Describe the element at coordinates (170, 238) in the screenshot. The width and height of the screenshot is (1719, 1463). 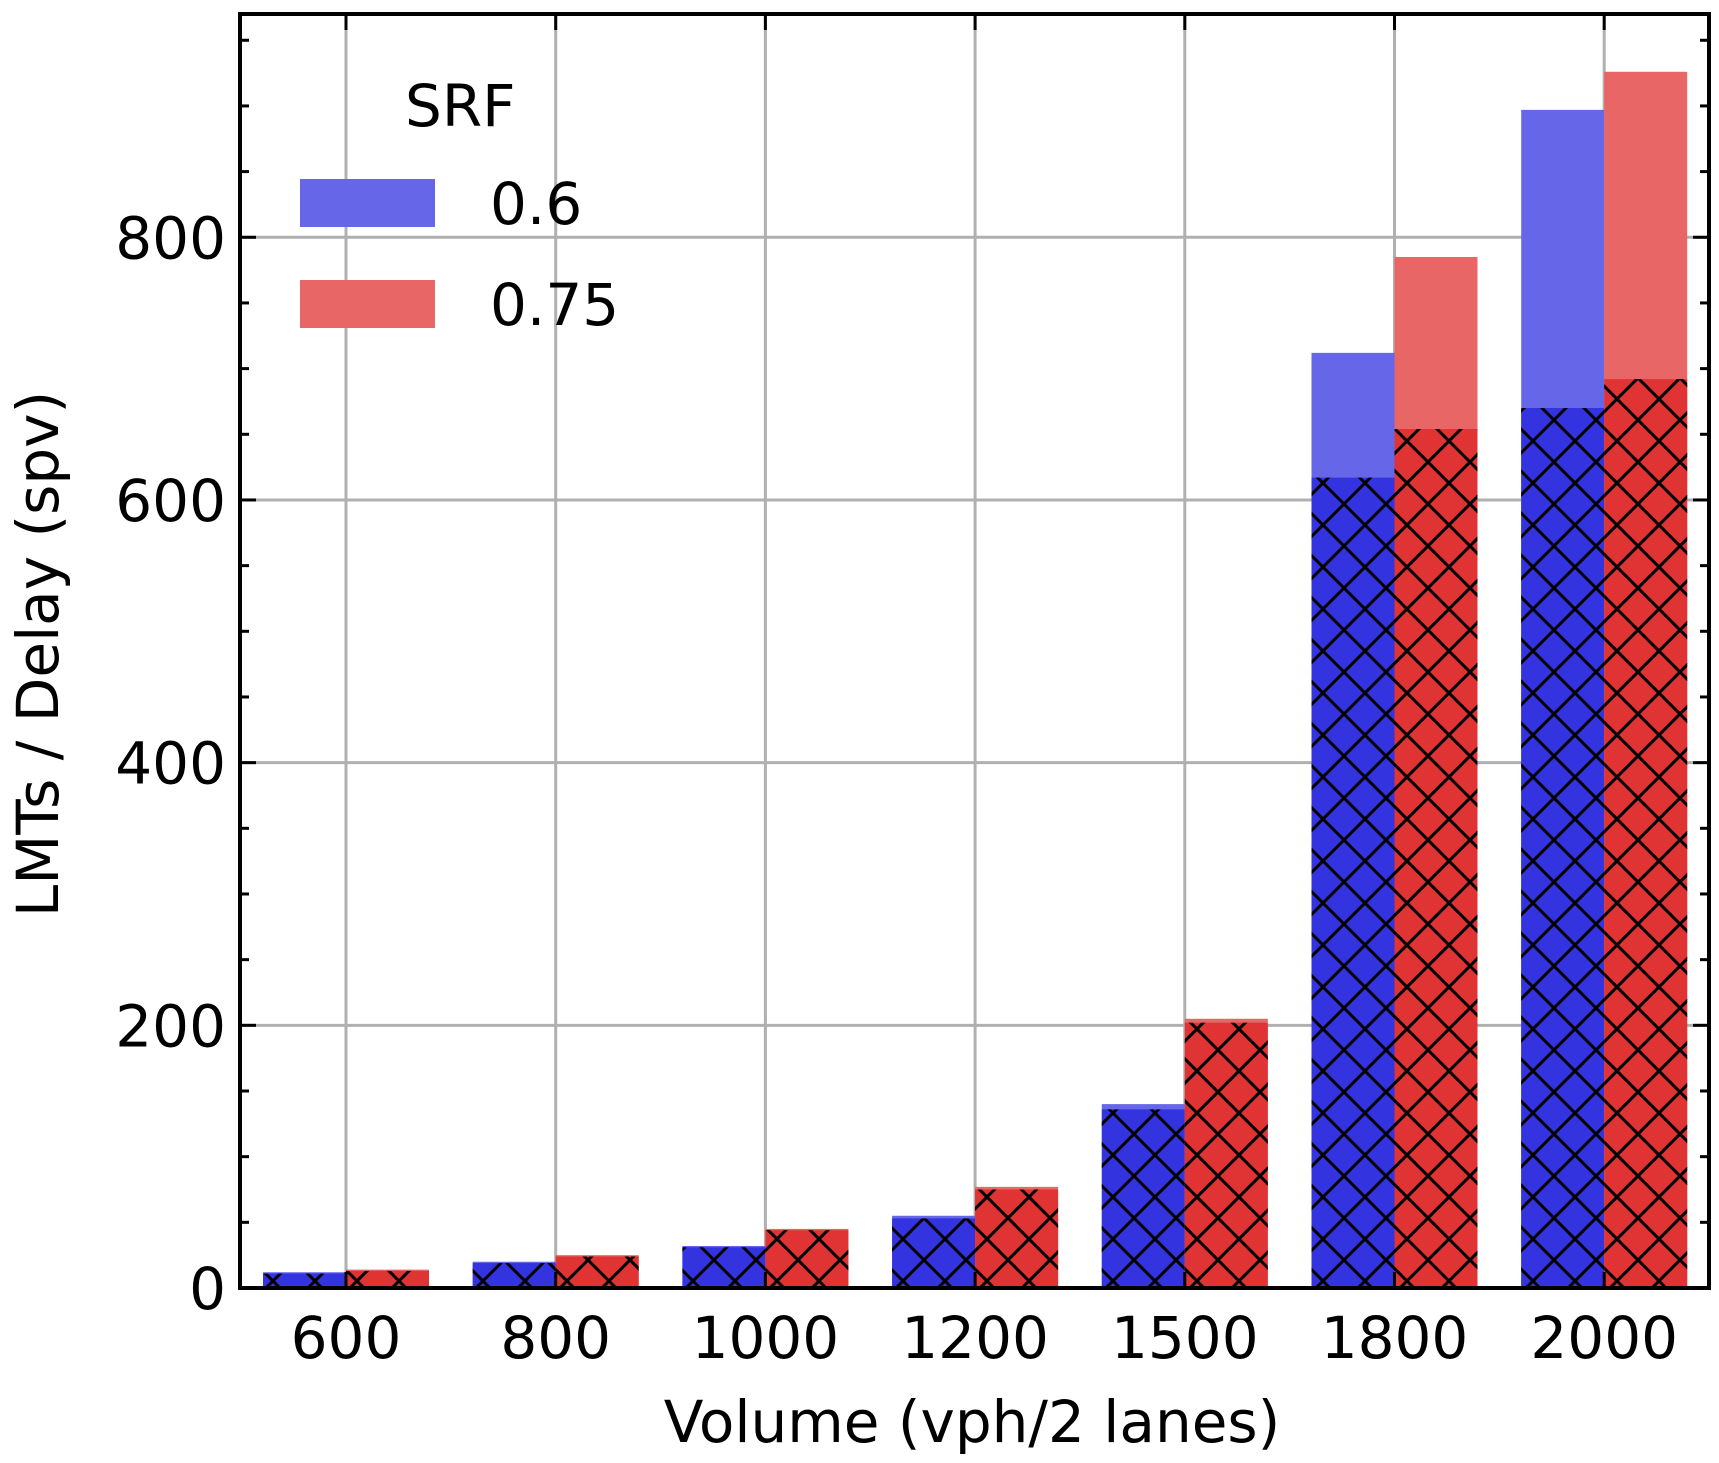
I see `y-tick-label: 800` at that location.